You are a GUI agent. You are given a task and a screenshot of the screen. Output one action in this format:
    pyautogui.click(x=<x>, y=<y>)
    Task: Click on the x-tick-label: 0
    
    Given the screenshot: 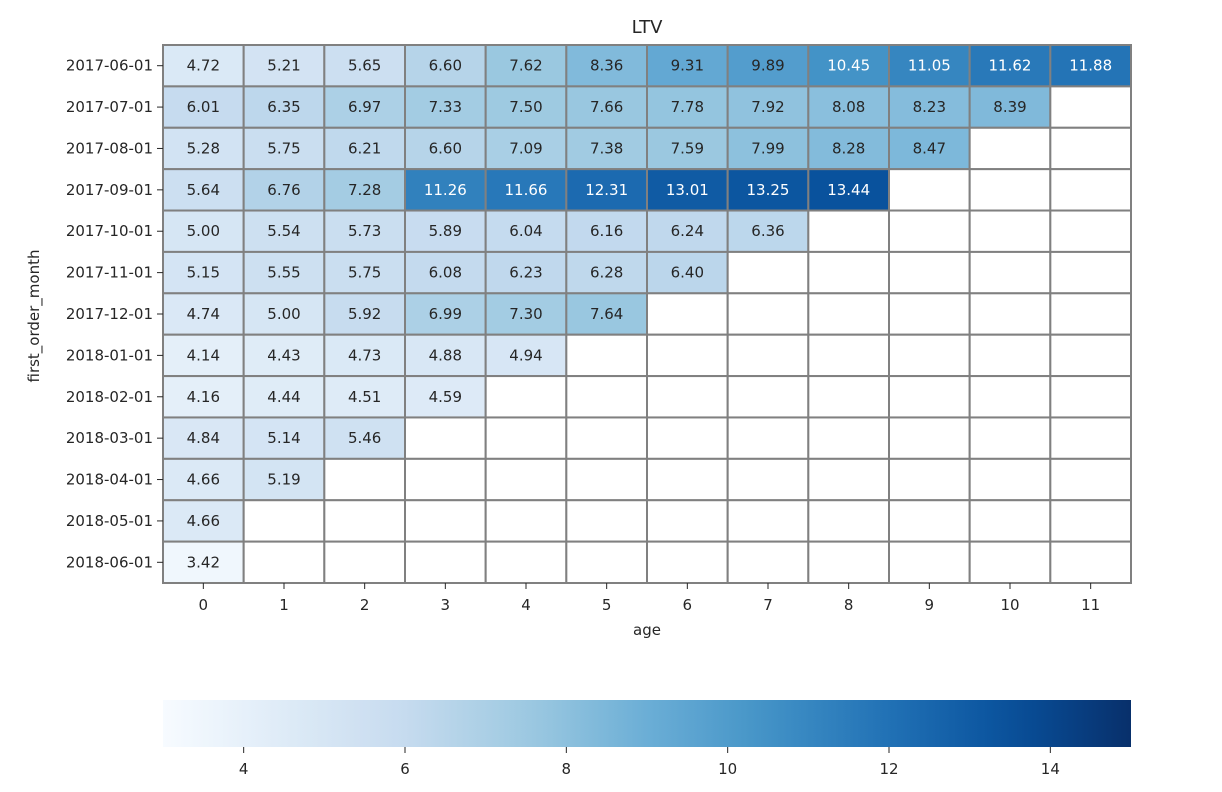 What is the action you would take?
    pyautogui.click(x=204, y=605)
    